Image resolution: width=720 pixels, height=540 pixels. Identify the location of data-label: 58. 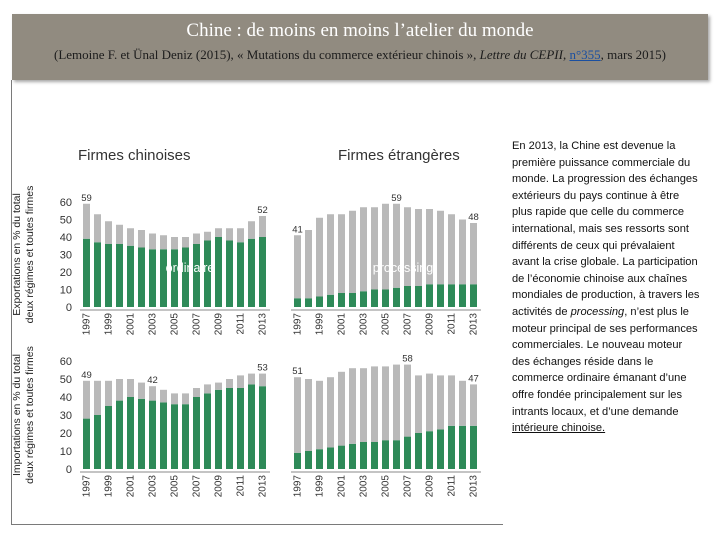
(407, 359).